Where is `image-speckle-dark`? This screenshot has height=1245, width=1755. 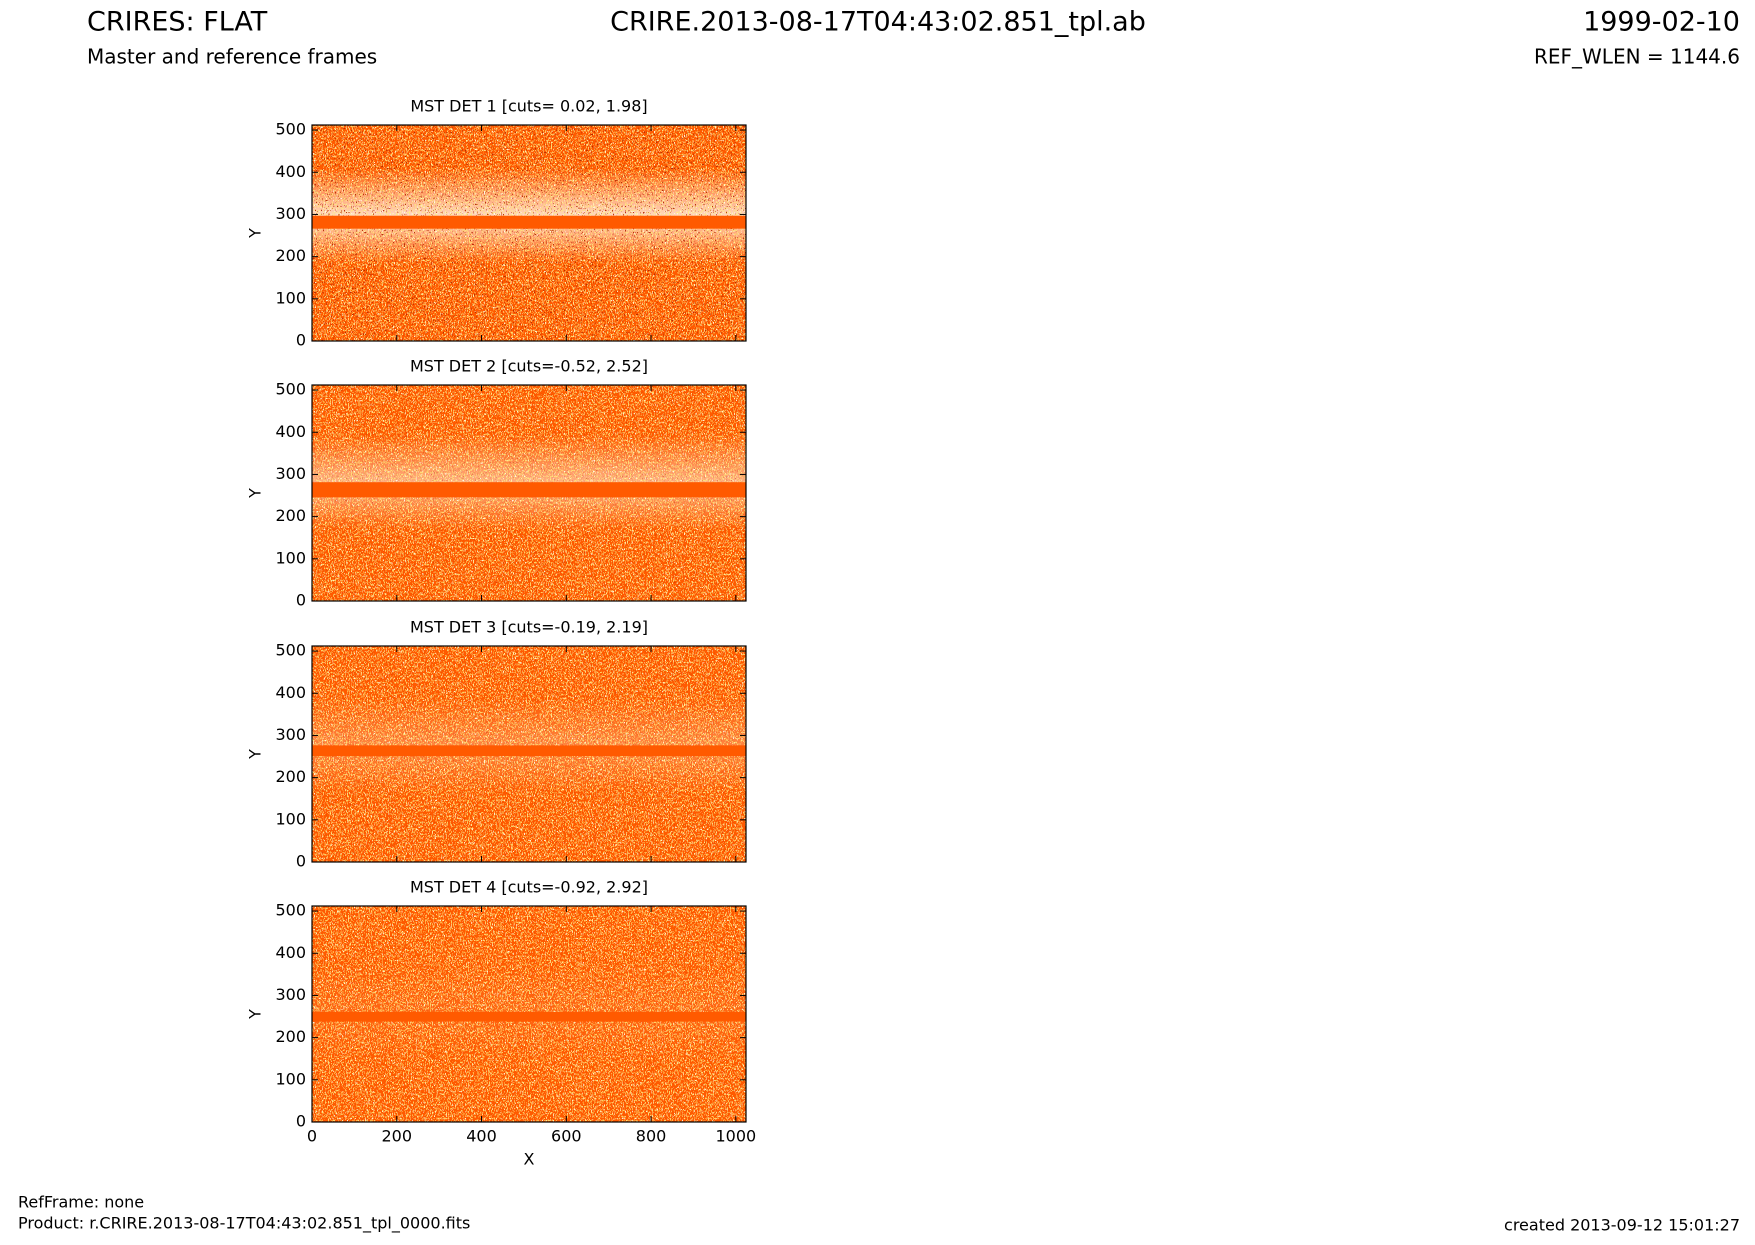 image-speckle-dark is located at coordinates (529, 233).